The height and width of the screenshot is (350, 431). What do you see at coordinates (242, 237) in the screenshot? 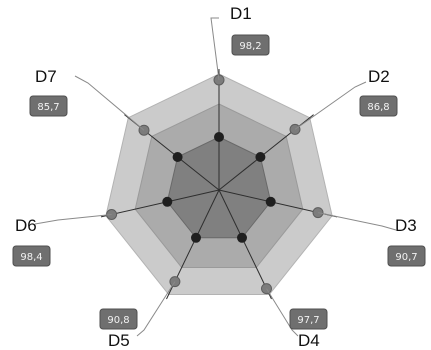
I see `inner-point-d4` at bounding box center [242, 237].